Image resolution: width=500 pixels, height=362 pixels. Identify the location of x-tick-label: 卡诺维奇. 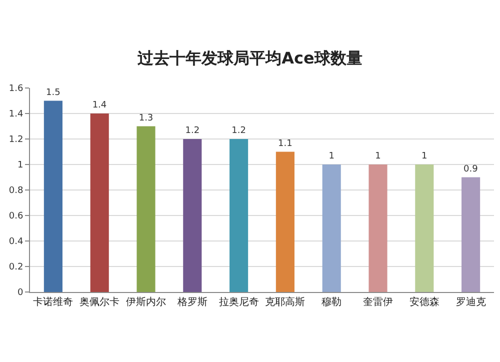
(53, 302).